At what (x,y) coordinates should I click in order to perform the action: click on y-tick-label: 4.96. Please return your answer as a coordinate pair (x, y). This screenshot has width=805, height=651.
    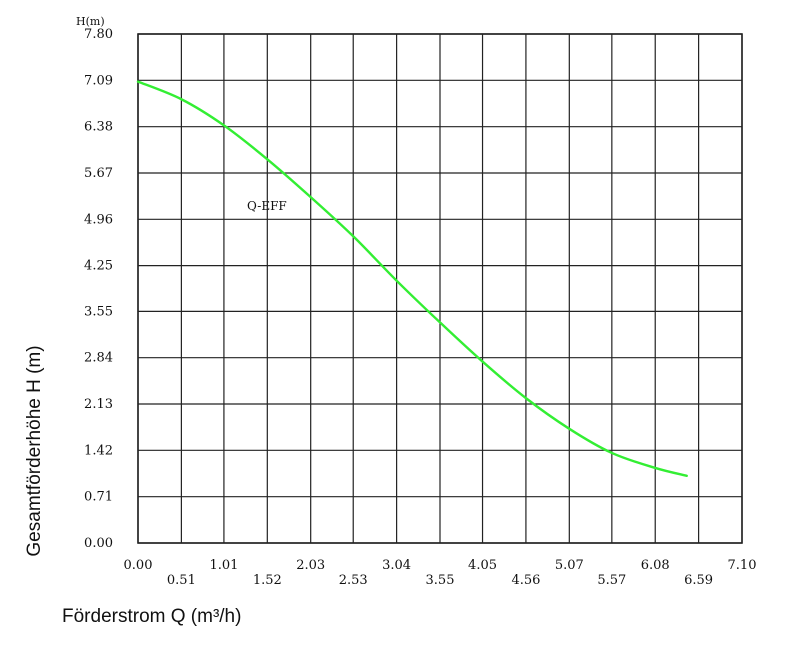
    Looking at the image, I should click on (98, 219).